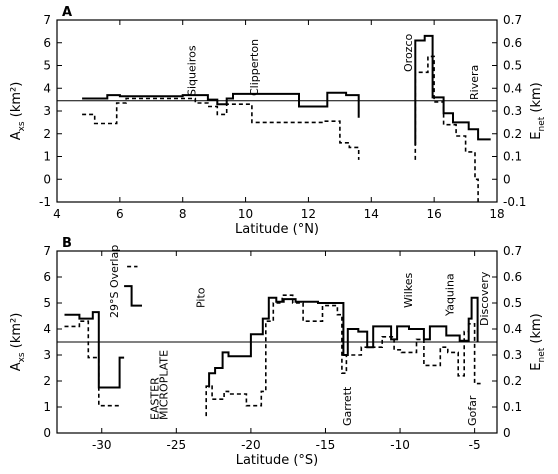 The width and height of the screenshot is (558, 474). What do you see at coordinates (67, 12) in the screenshot?
I see `panel-a-label: A` at bounding box center [67, 12].